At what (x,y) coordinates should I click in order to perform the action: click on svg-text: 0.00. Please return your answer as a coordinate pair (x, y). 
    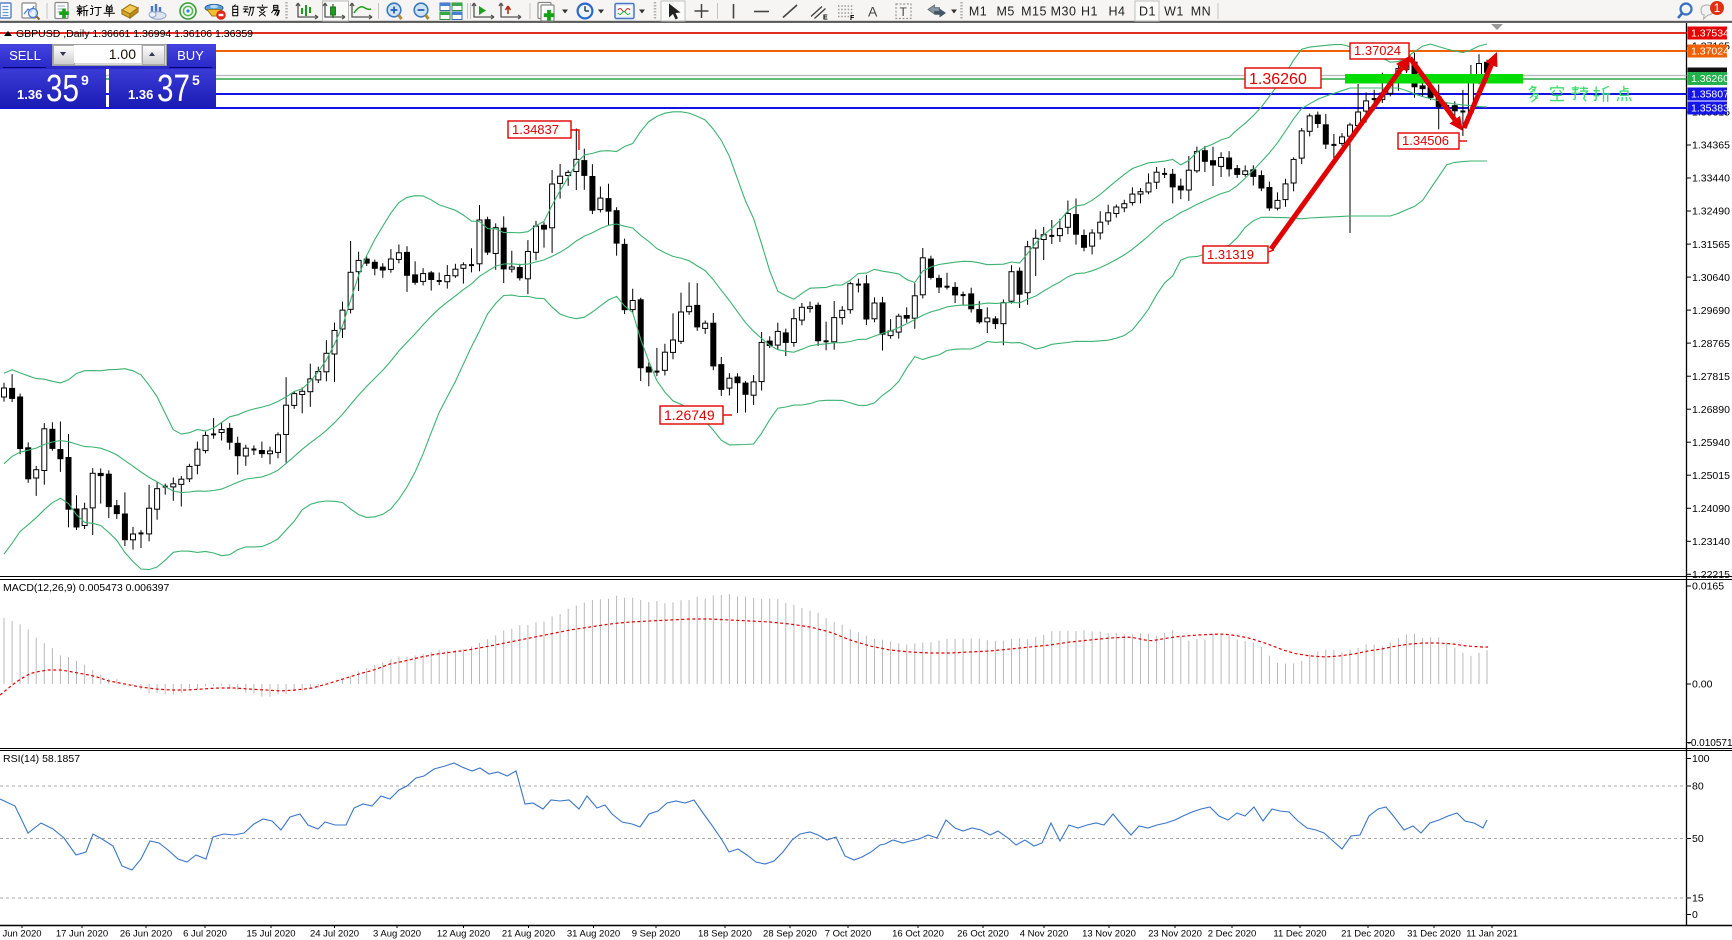
    Looking at the image, I should click on (1702, 685).